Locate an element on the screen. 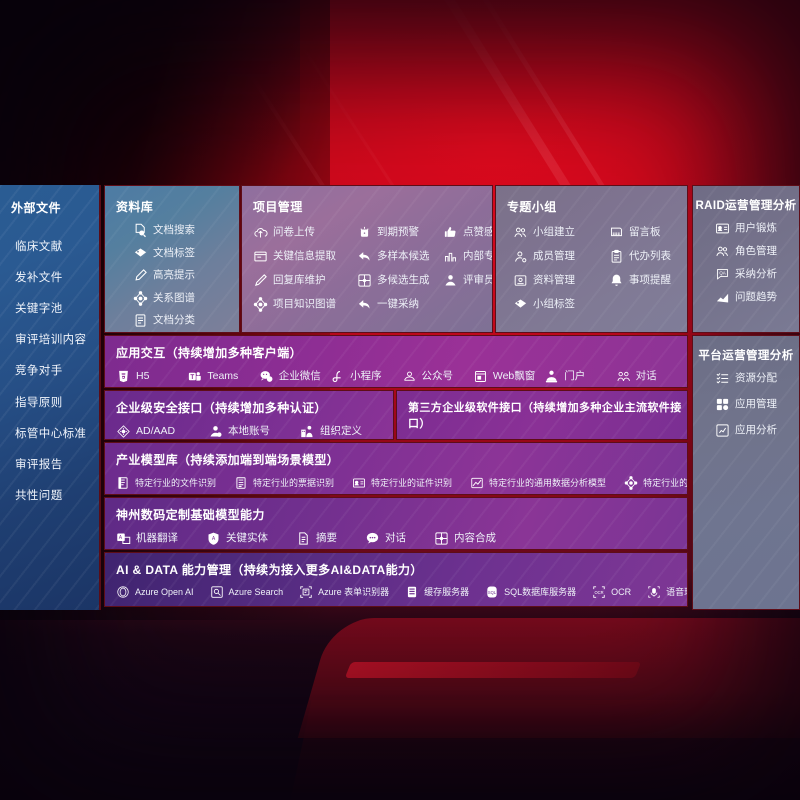 This screenshot has height=800, width=800. tag-icon is located at coordinates (520, 304).